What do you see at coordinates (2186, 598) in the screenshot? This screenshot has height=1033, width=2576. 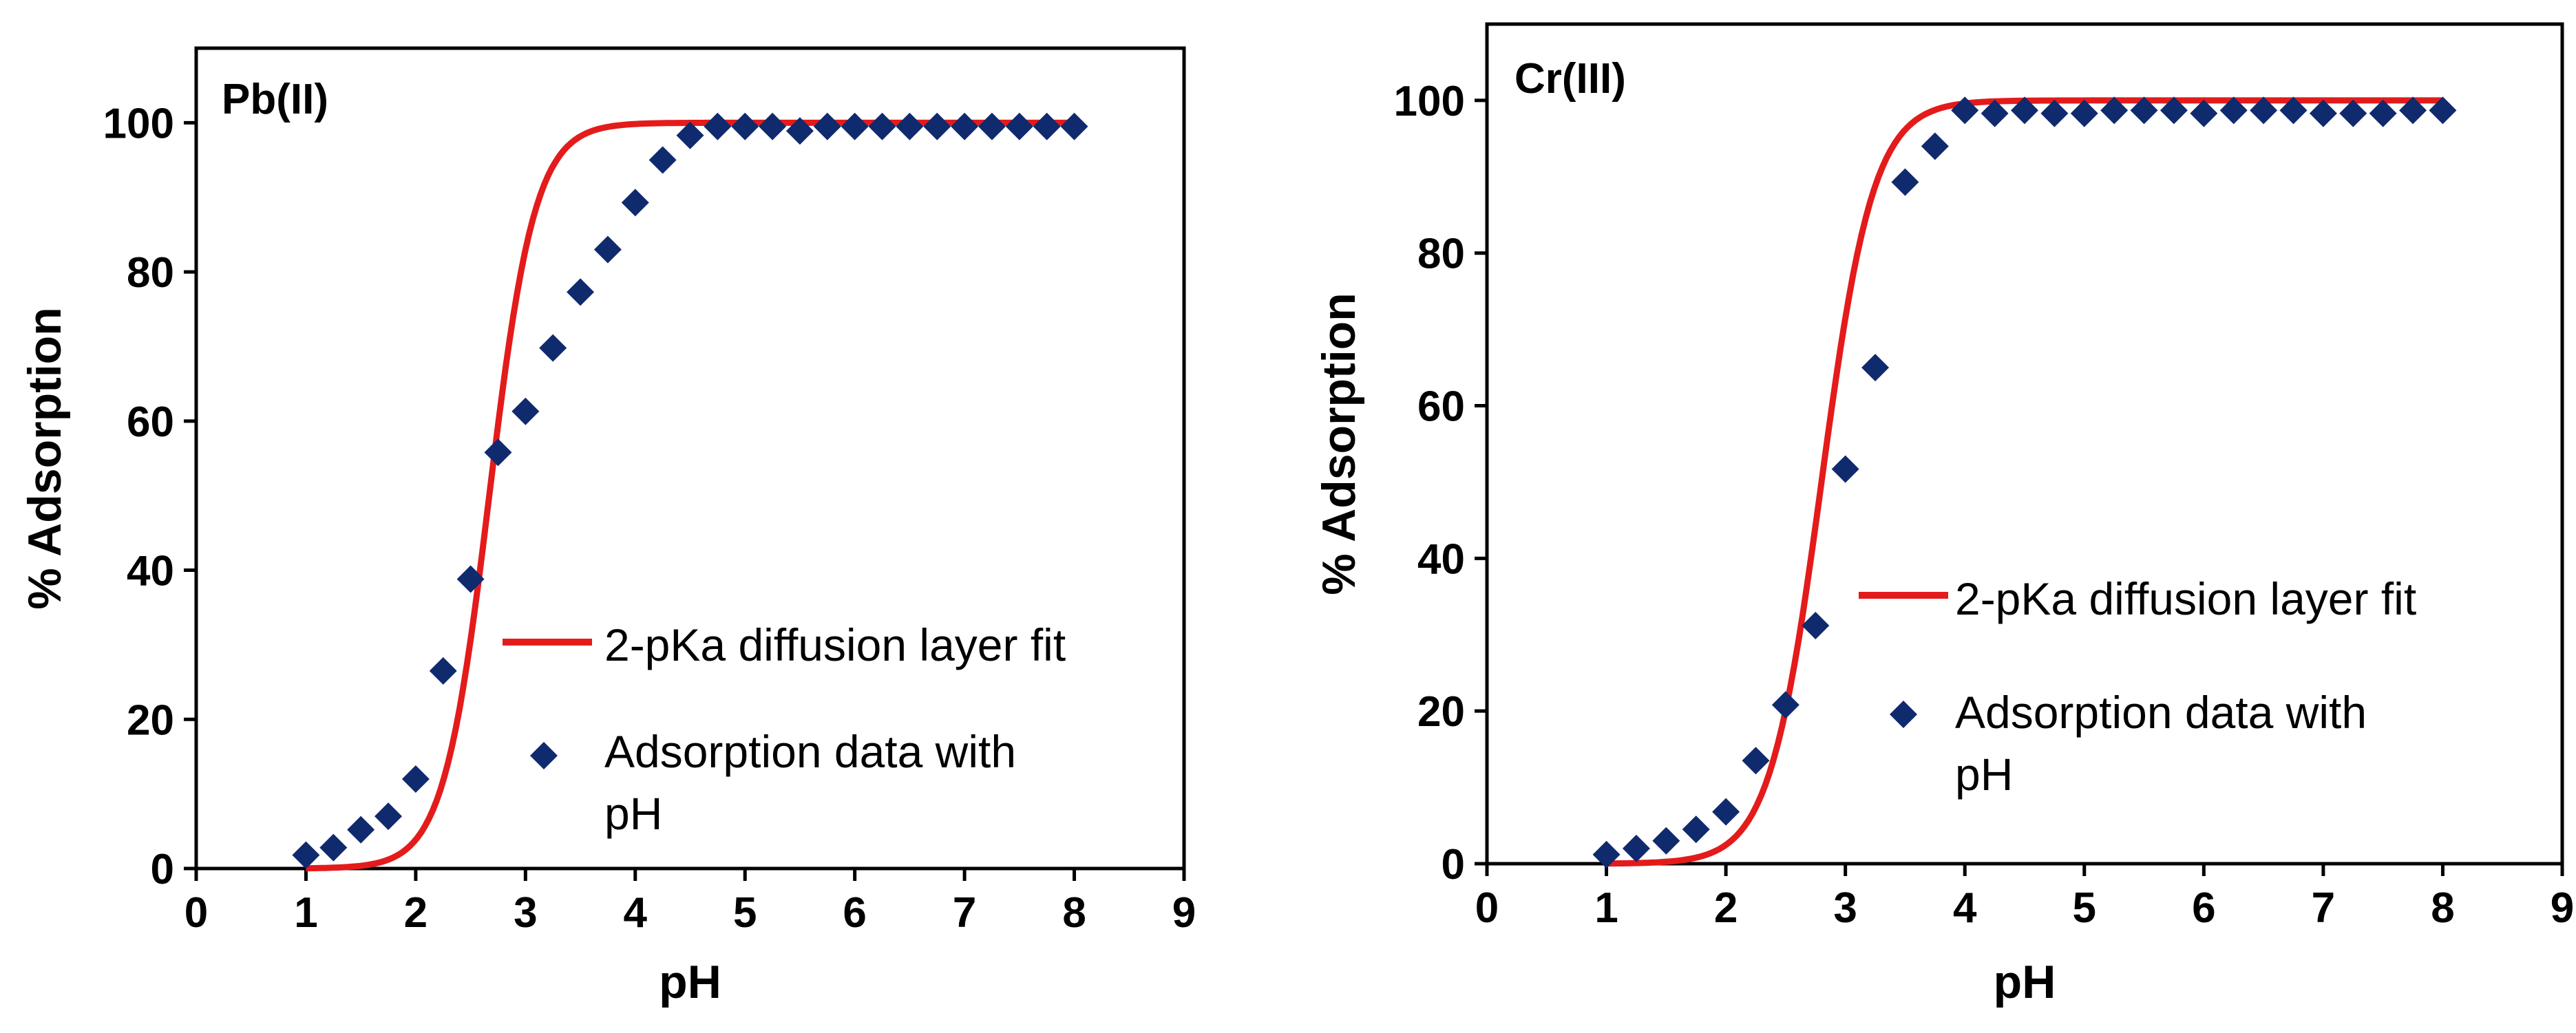 I see `legend-label-fit: 2-pKa diffusion layer fit` at bounding box center [2186, 598].